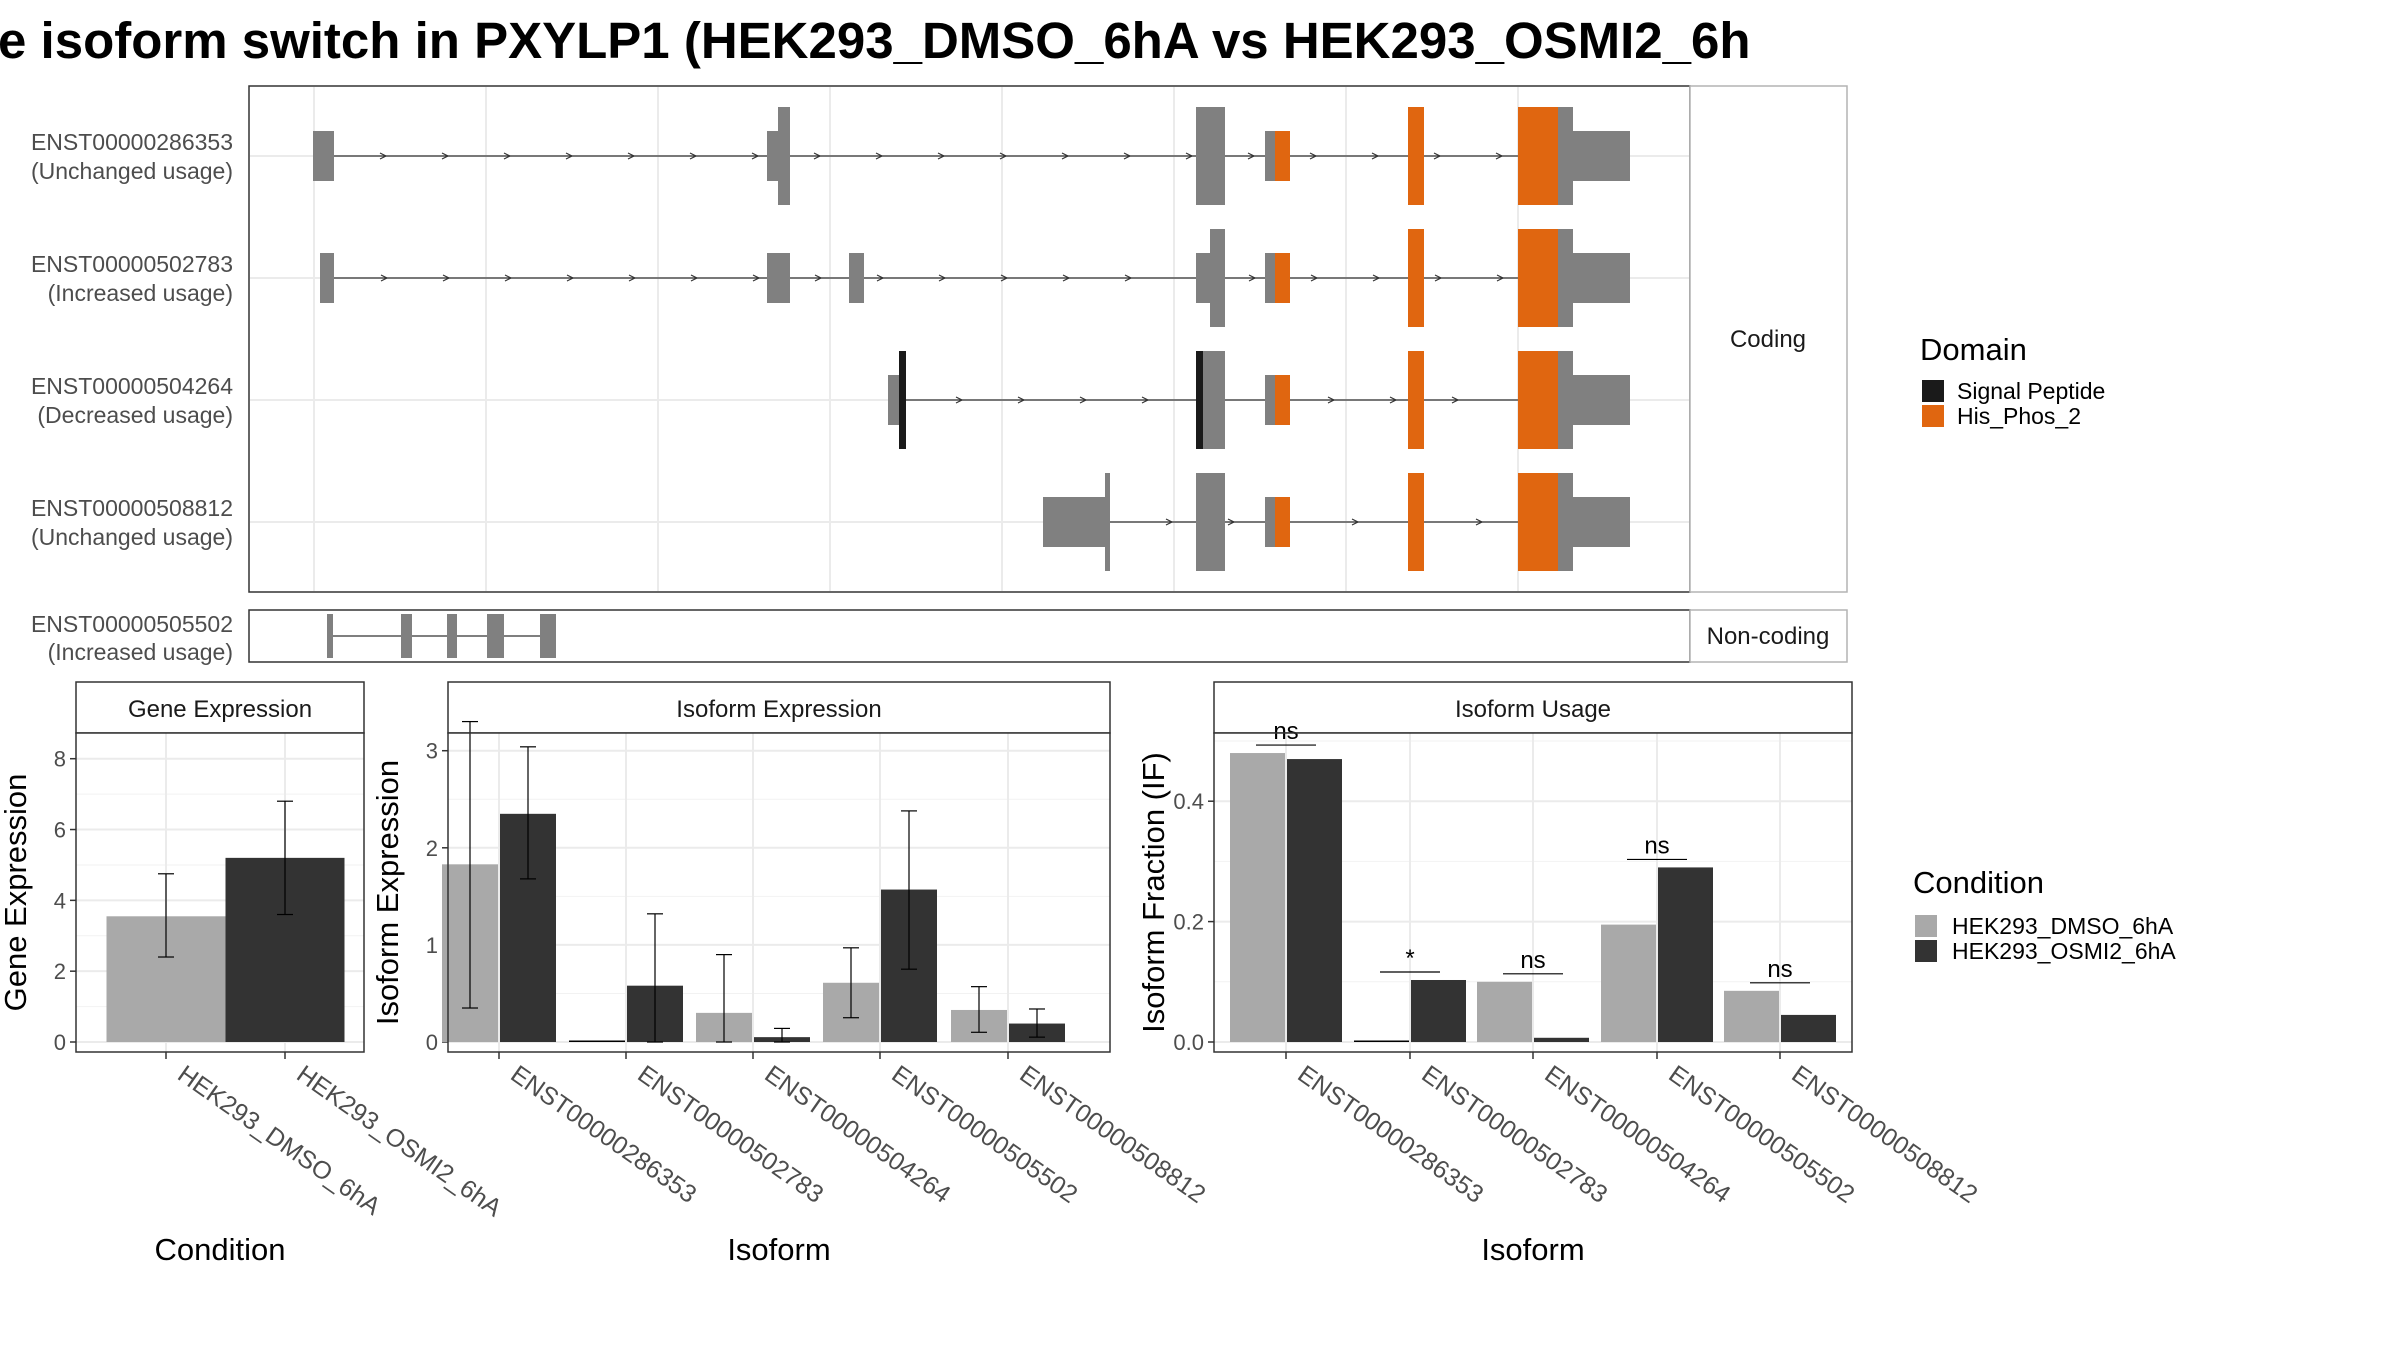  Describe the element at coordinates (140, 293) in the screenshot. I see `transcript-usage-2: (Increased usage)` at that location.